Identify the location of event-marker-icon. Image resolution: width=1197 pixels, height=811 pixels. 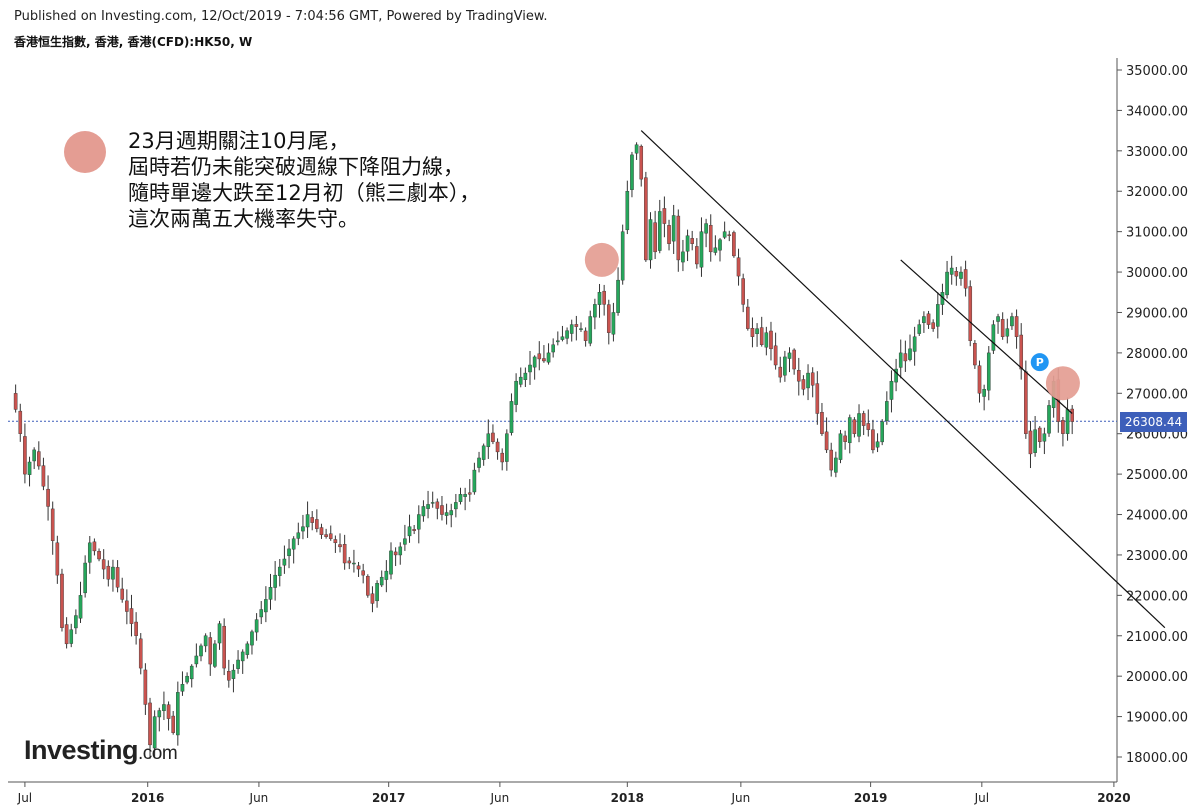
(1039, 362).